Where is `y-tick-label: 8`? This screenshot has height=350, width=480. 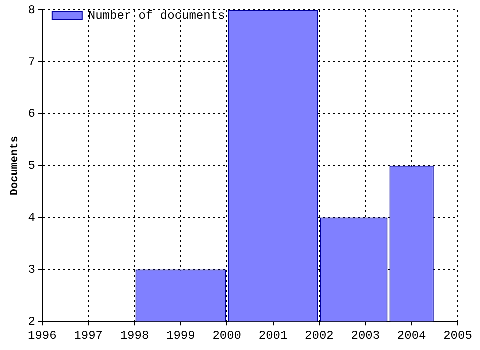
y-tick-label: 8 is located at coordinates (32, 10).